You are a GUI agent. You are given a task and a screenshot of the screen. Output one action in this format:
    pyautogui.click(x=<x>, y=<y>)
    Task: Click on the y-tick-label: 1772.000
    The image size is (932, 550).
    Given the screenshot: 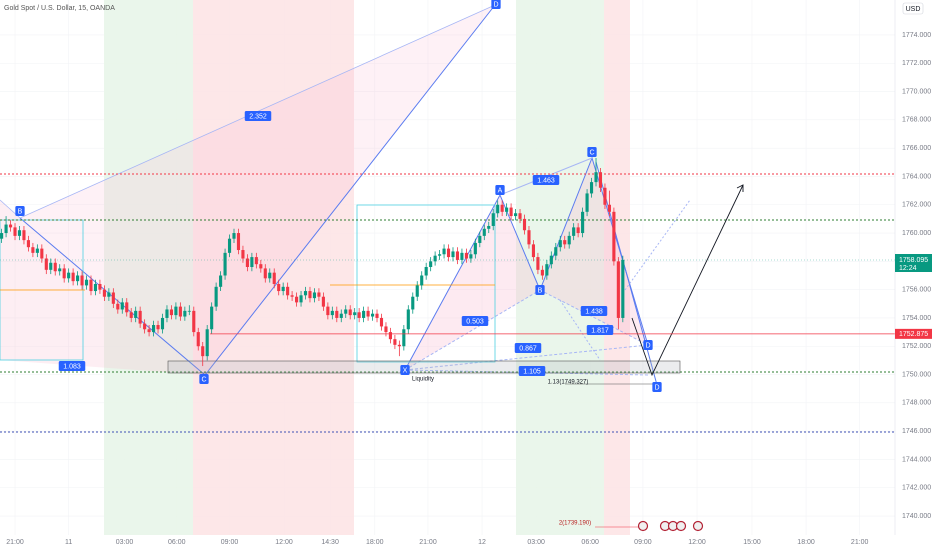 What is the action you would take?
    pyautogui.click(x=916, y=63)
    